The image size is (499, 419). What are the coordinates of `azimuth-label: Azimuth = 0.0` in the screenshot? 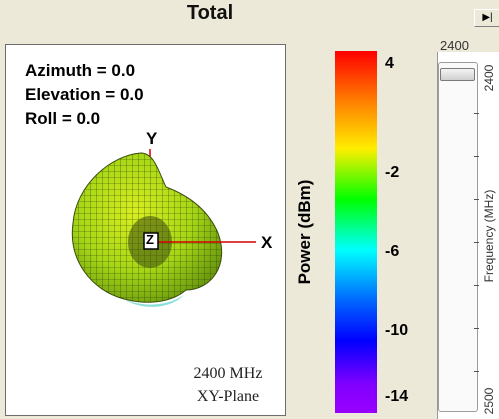 It's located at (80, 70).